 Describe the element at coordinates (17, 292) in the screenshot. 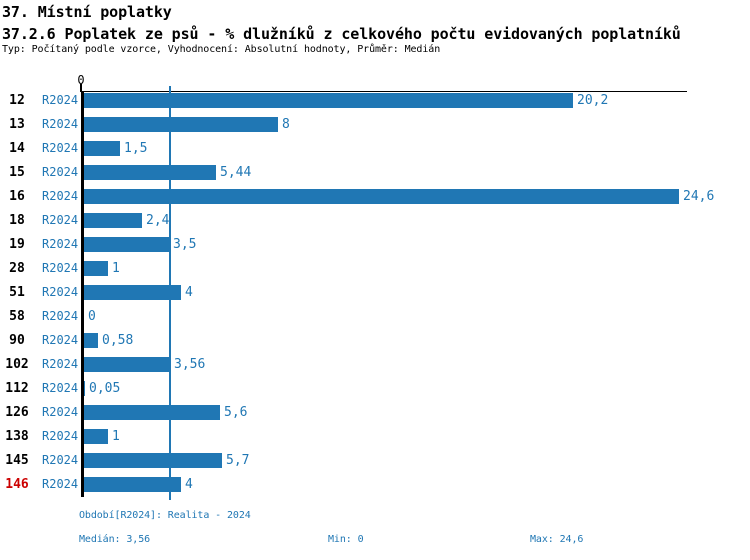

I see `row-category-label: 51` at that location.